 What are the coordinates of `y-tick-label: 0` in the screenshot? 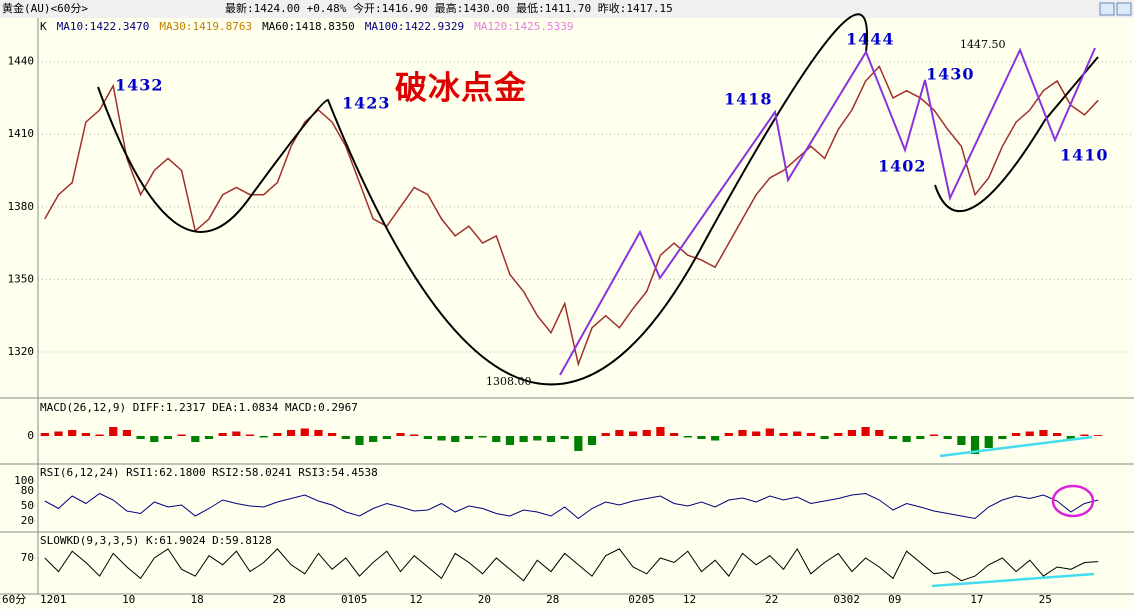 It's located at (30, 435).